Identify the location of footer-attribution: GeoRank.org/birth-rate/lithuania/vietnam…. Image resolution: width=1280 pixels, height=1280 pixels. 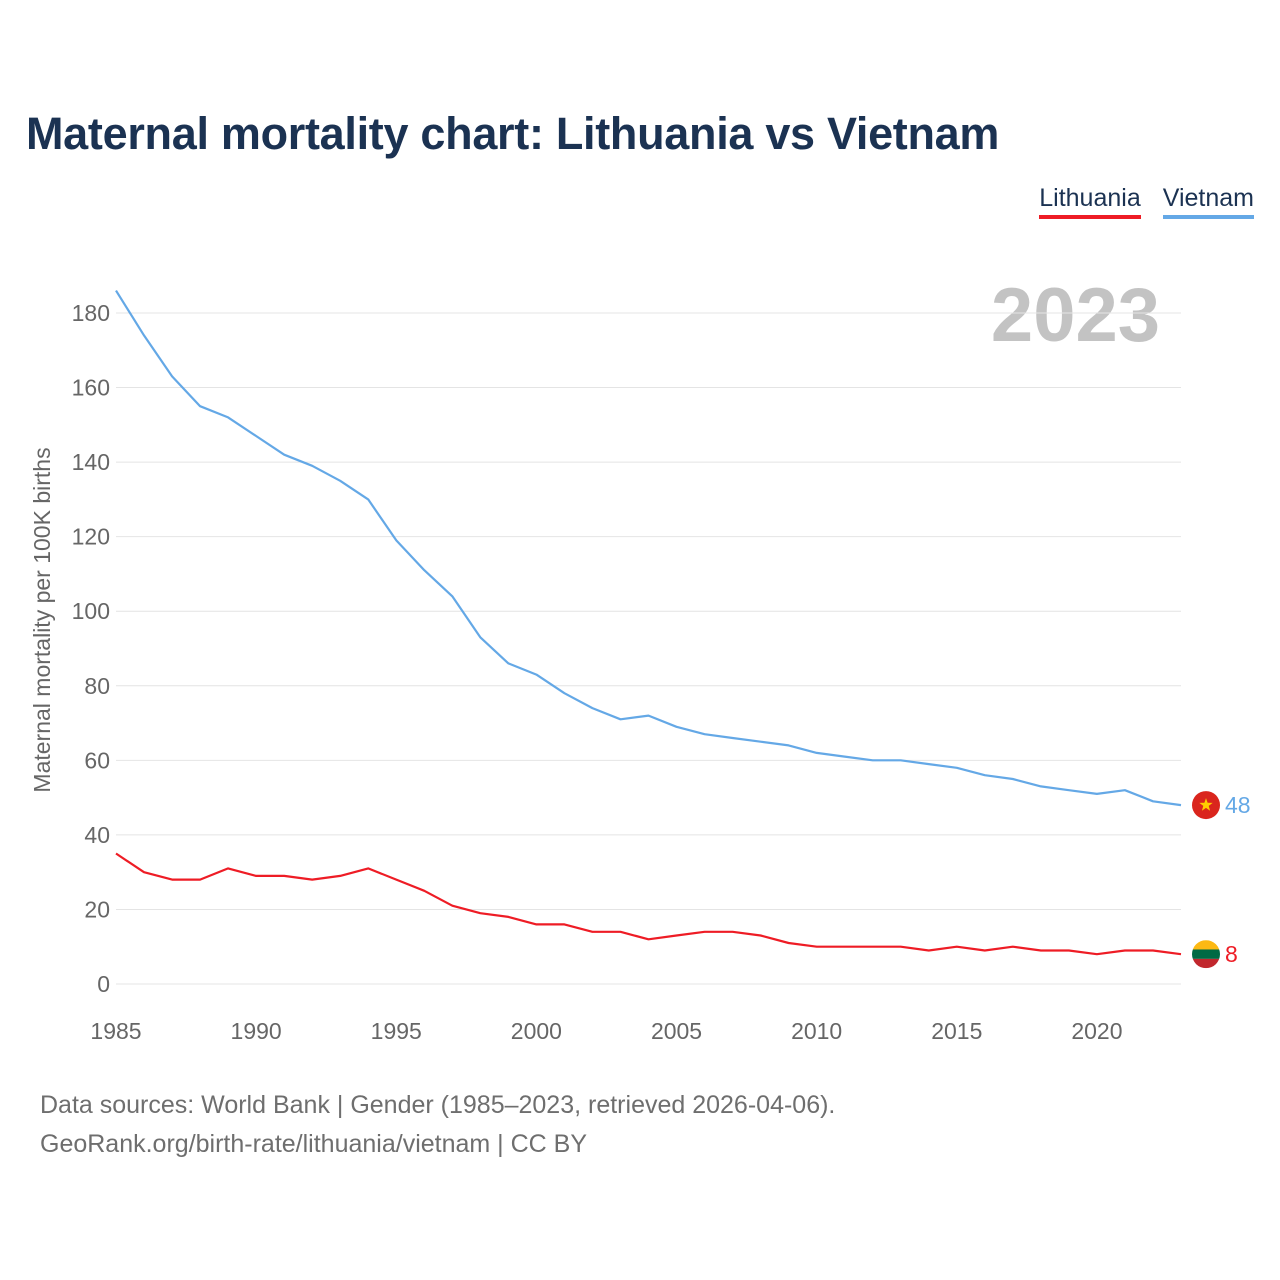
(314, 1144).